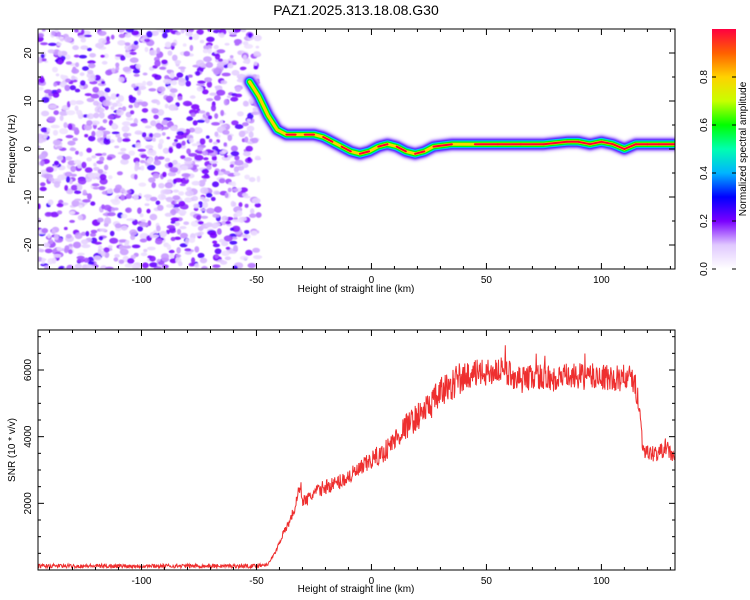  What do you see at coordinates (704, 77) in the screenshot?
I see `colorbar-tick-label: 0.8` at bounding box center [704, 77].